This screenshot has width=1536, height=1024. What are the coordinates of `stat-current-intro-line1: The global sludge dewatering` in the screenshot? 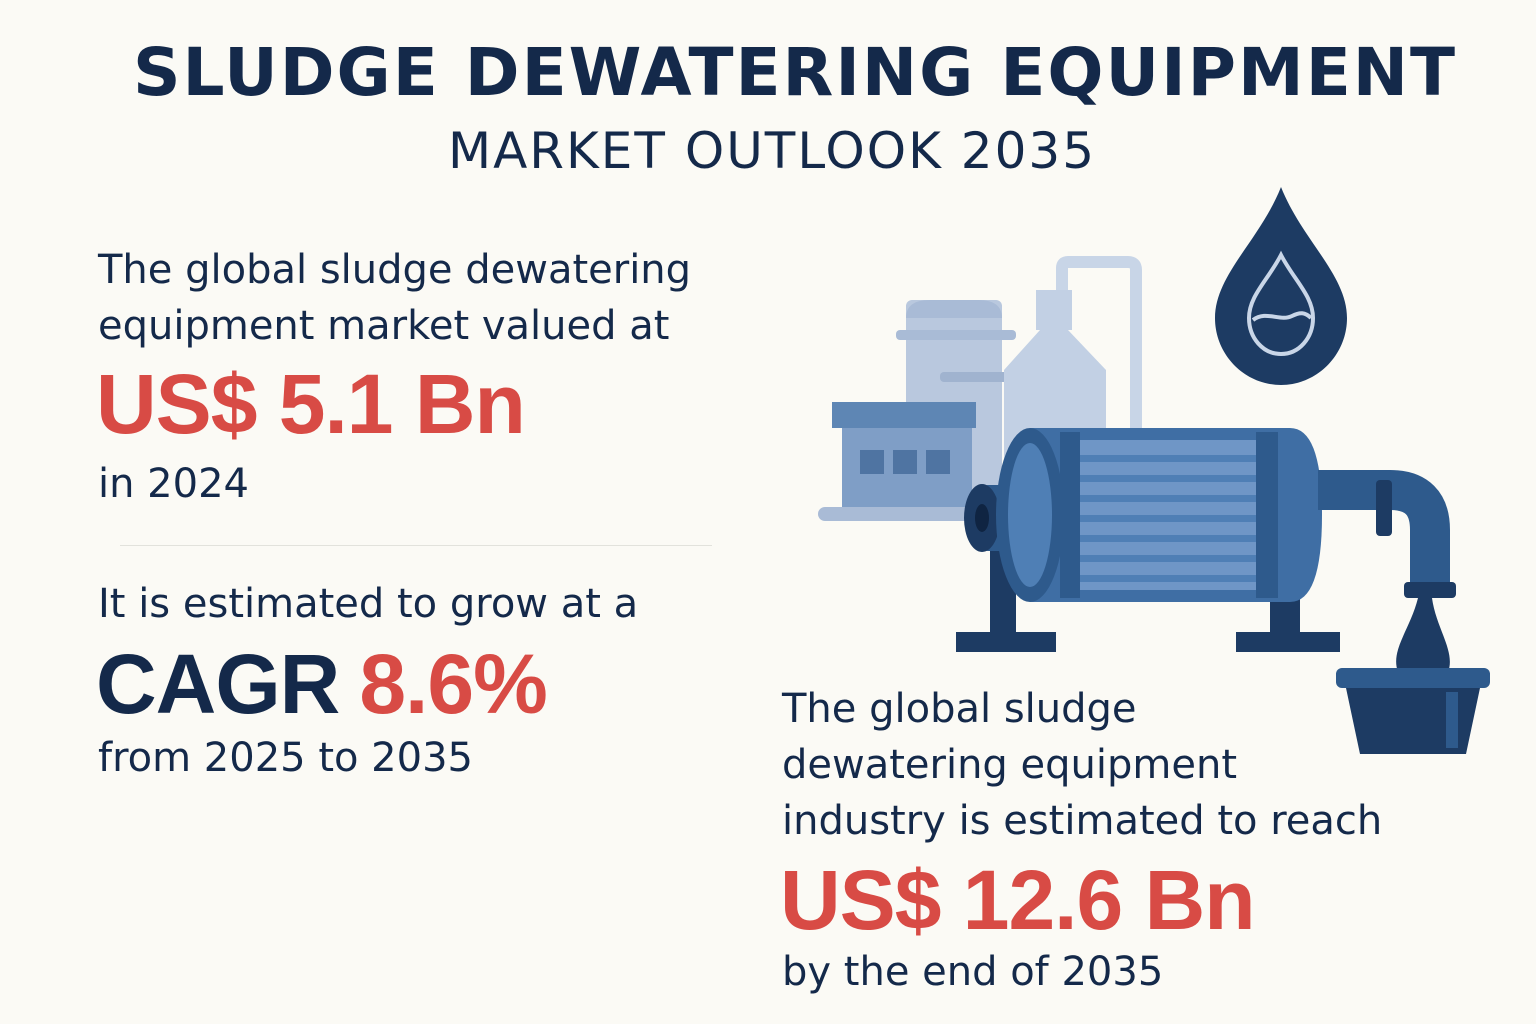 It's located at (395, 270).